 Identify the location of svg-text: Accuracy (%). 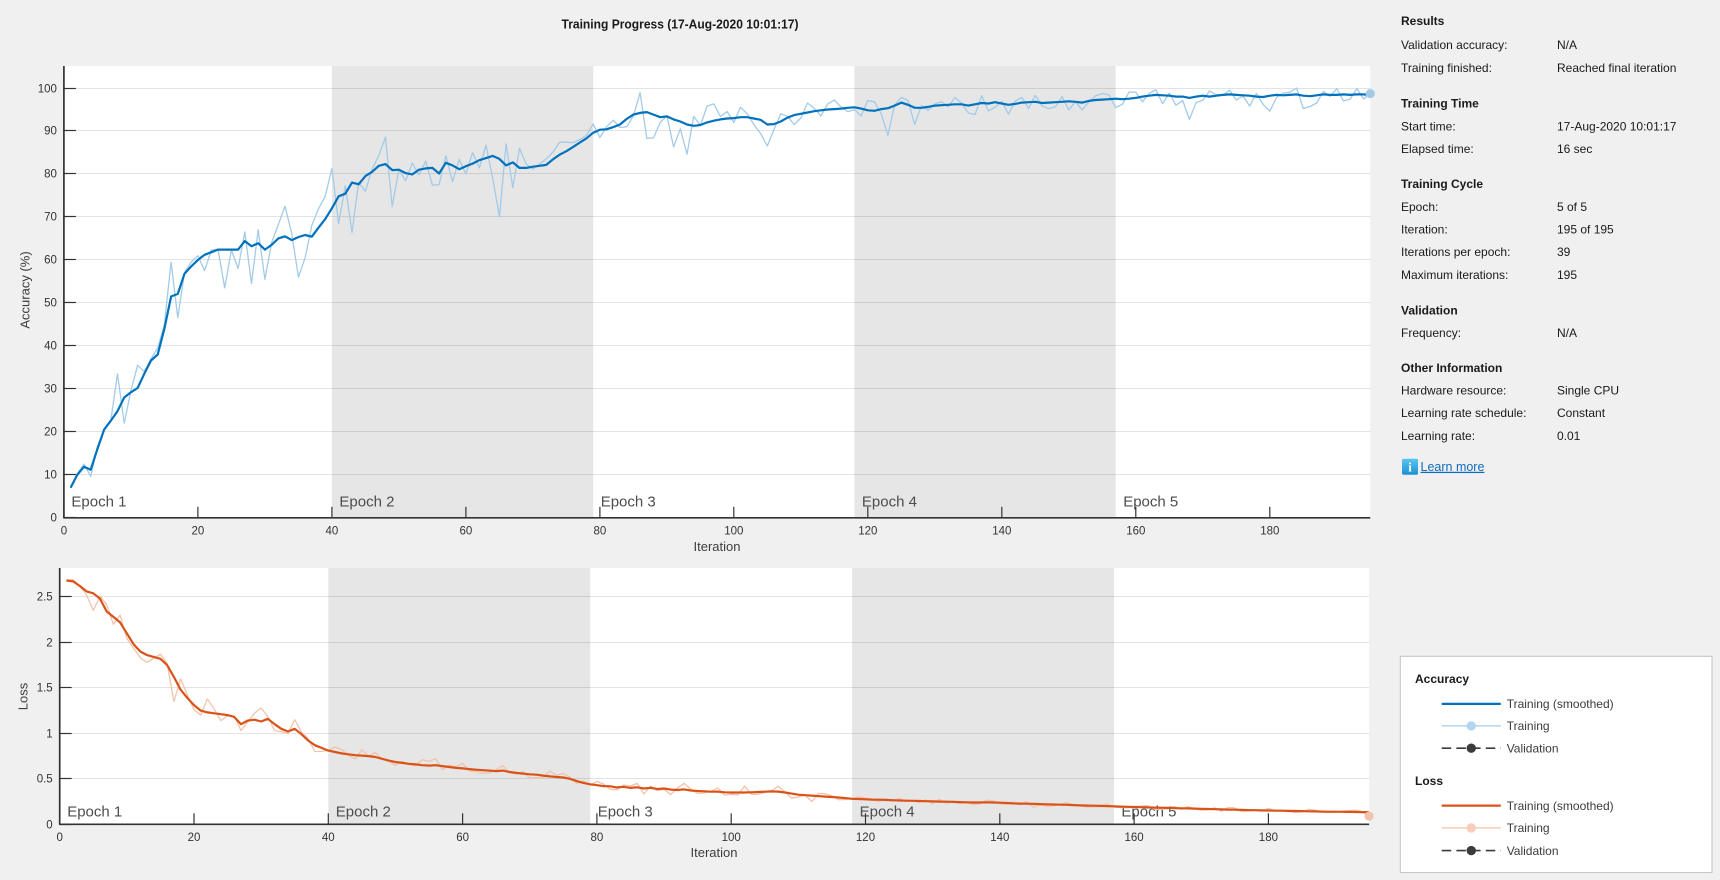
(25, 289).